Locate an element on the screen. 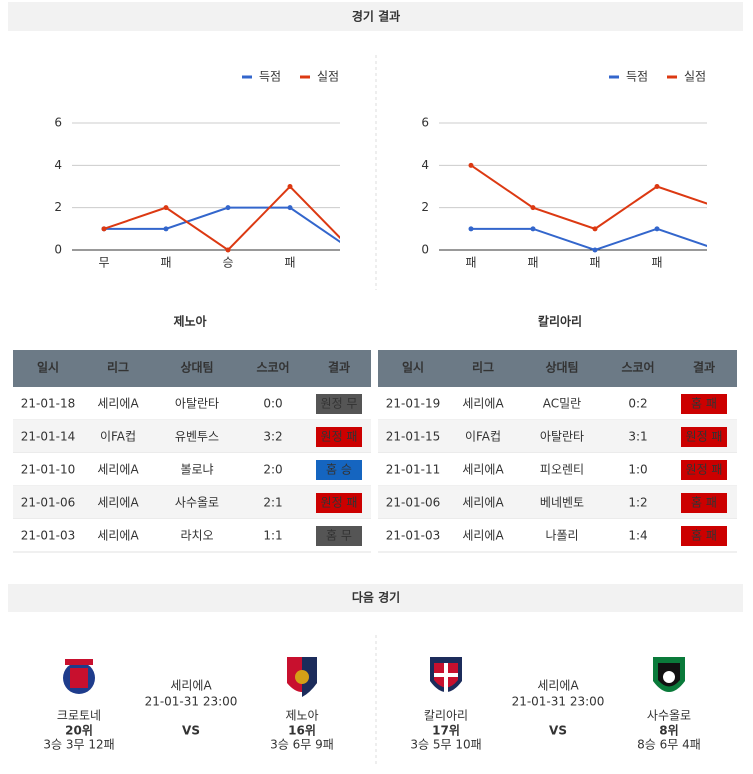  cell: 3:1 is located at coordinates (637, 437).